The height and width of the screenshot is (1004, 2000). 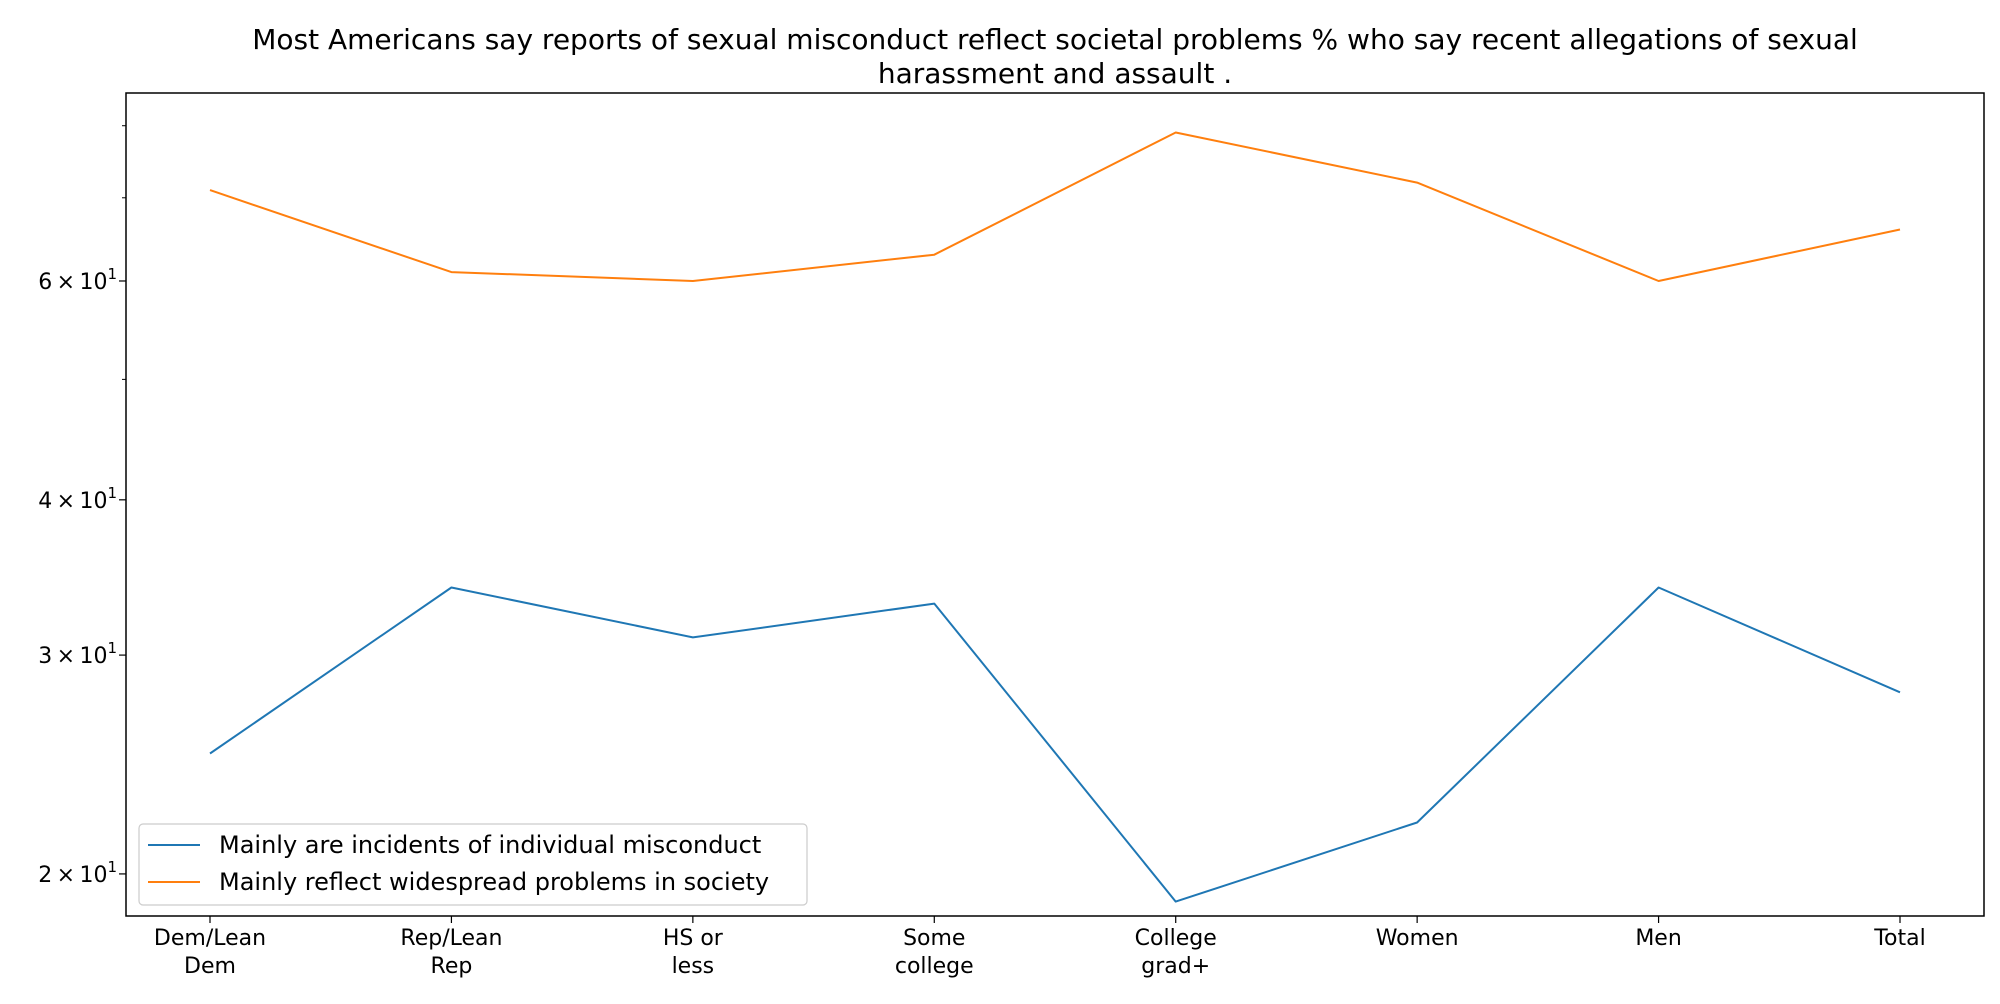 I want to click on legend-box, so click(x=473, y=864).